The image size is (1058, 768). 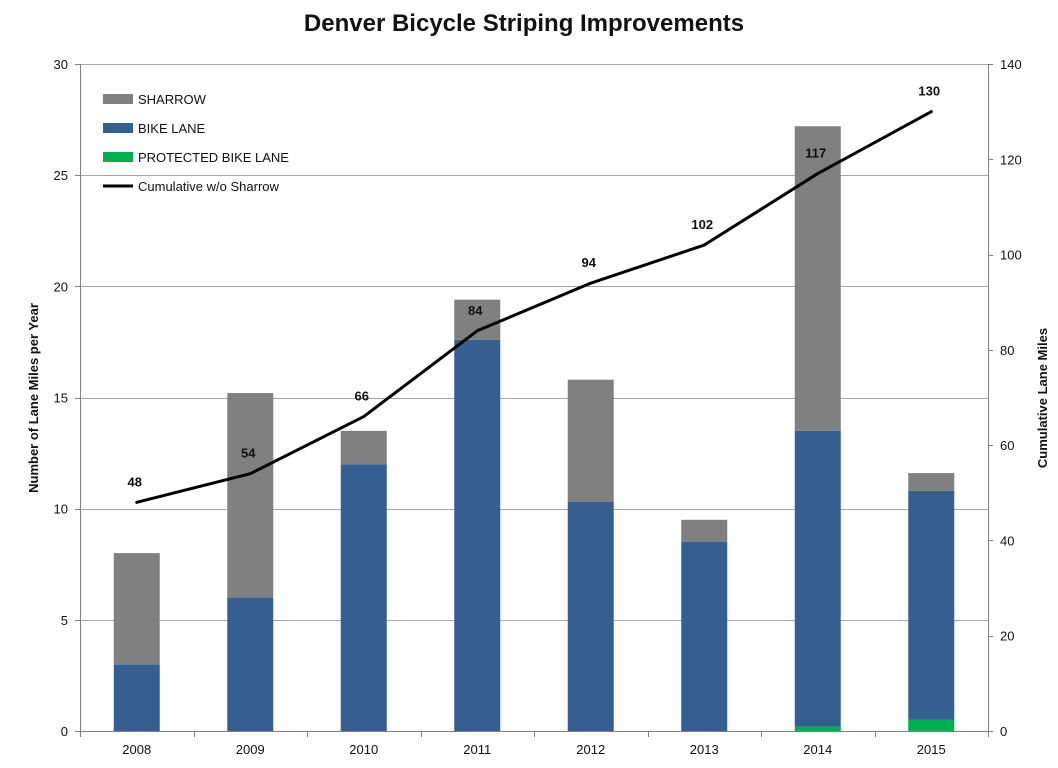 I want to click on bar-sharrow-2015, so click(x=931, y=482).